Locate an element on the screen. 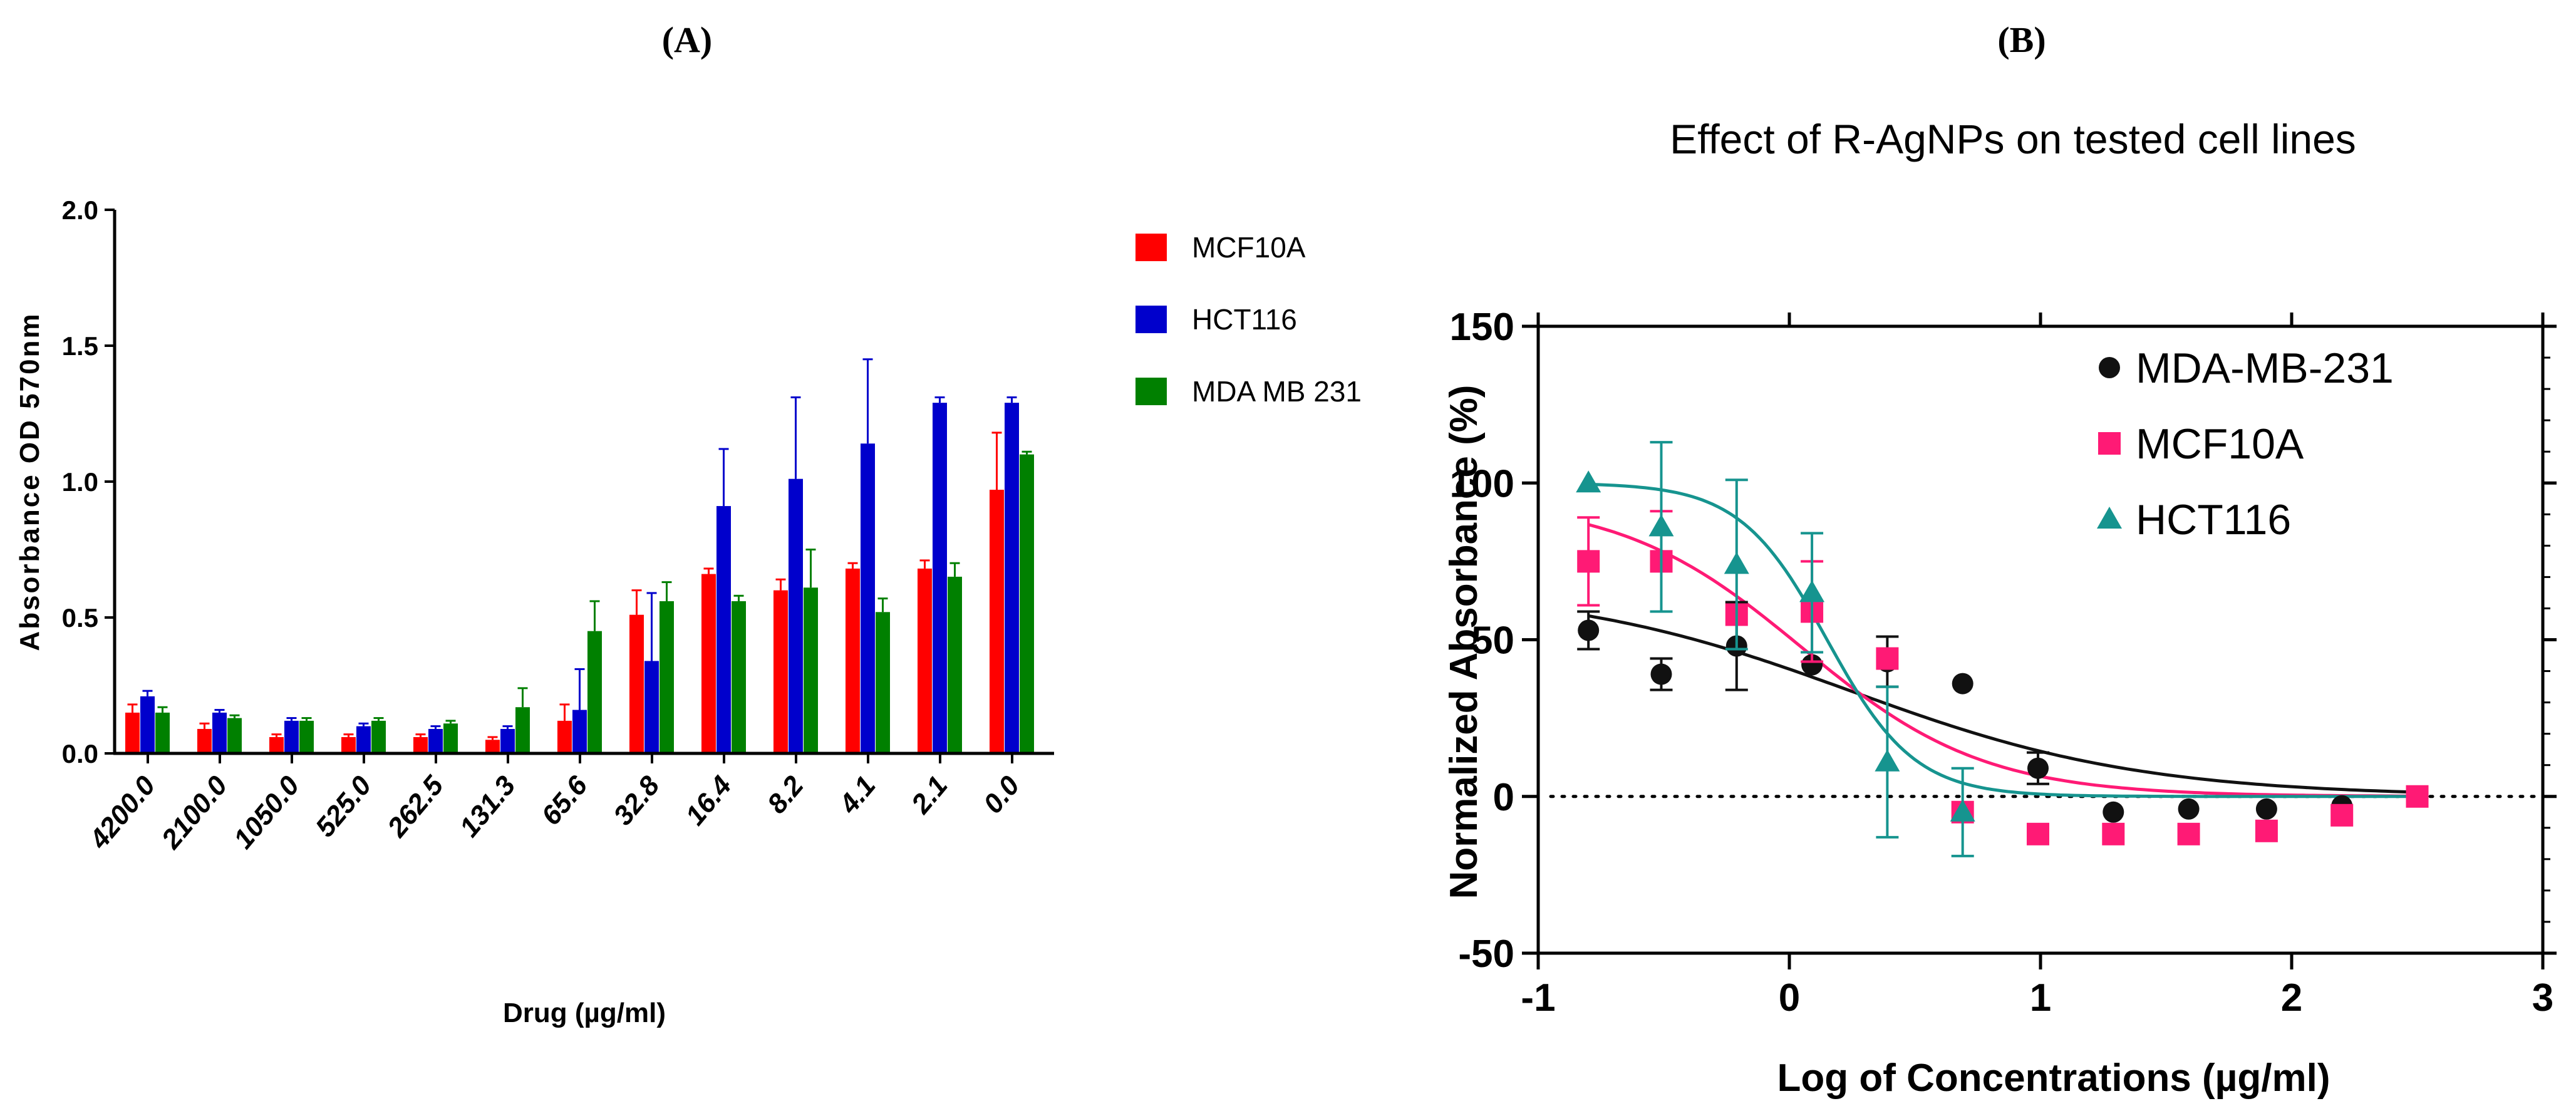 This screenshot has height=1116, width=2576. y-tick-label: 0 is located at coordinates (1503, 797).